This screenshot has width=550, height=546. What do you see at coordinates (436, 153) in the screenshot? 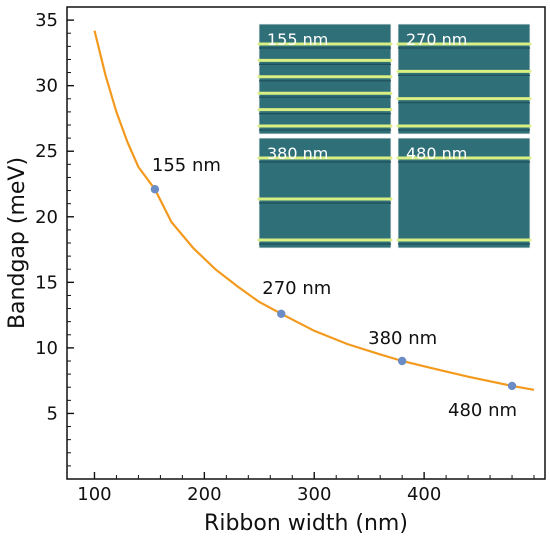
I see `inset-label: 480 nm` at bounding box center [436, 153].